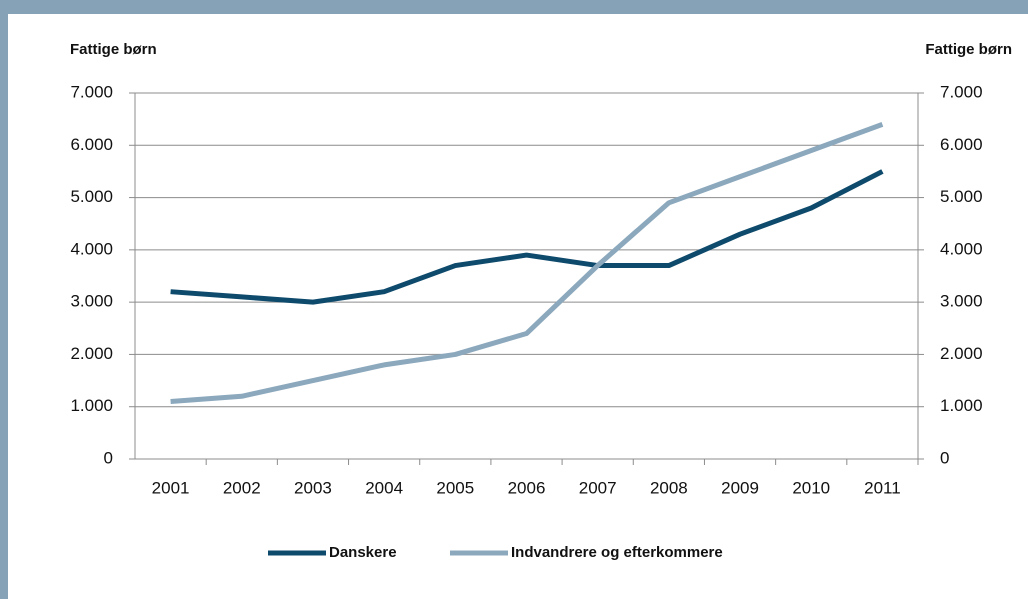 This screenshot has width=1028, height=599. What do you see at coordinates (740, 487) in the screenshot?
I see `x-tick-label: 2009` at bounding box center [740, 487].